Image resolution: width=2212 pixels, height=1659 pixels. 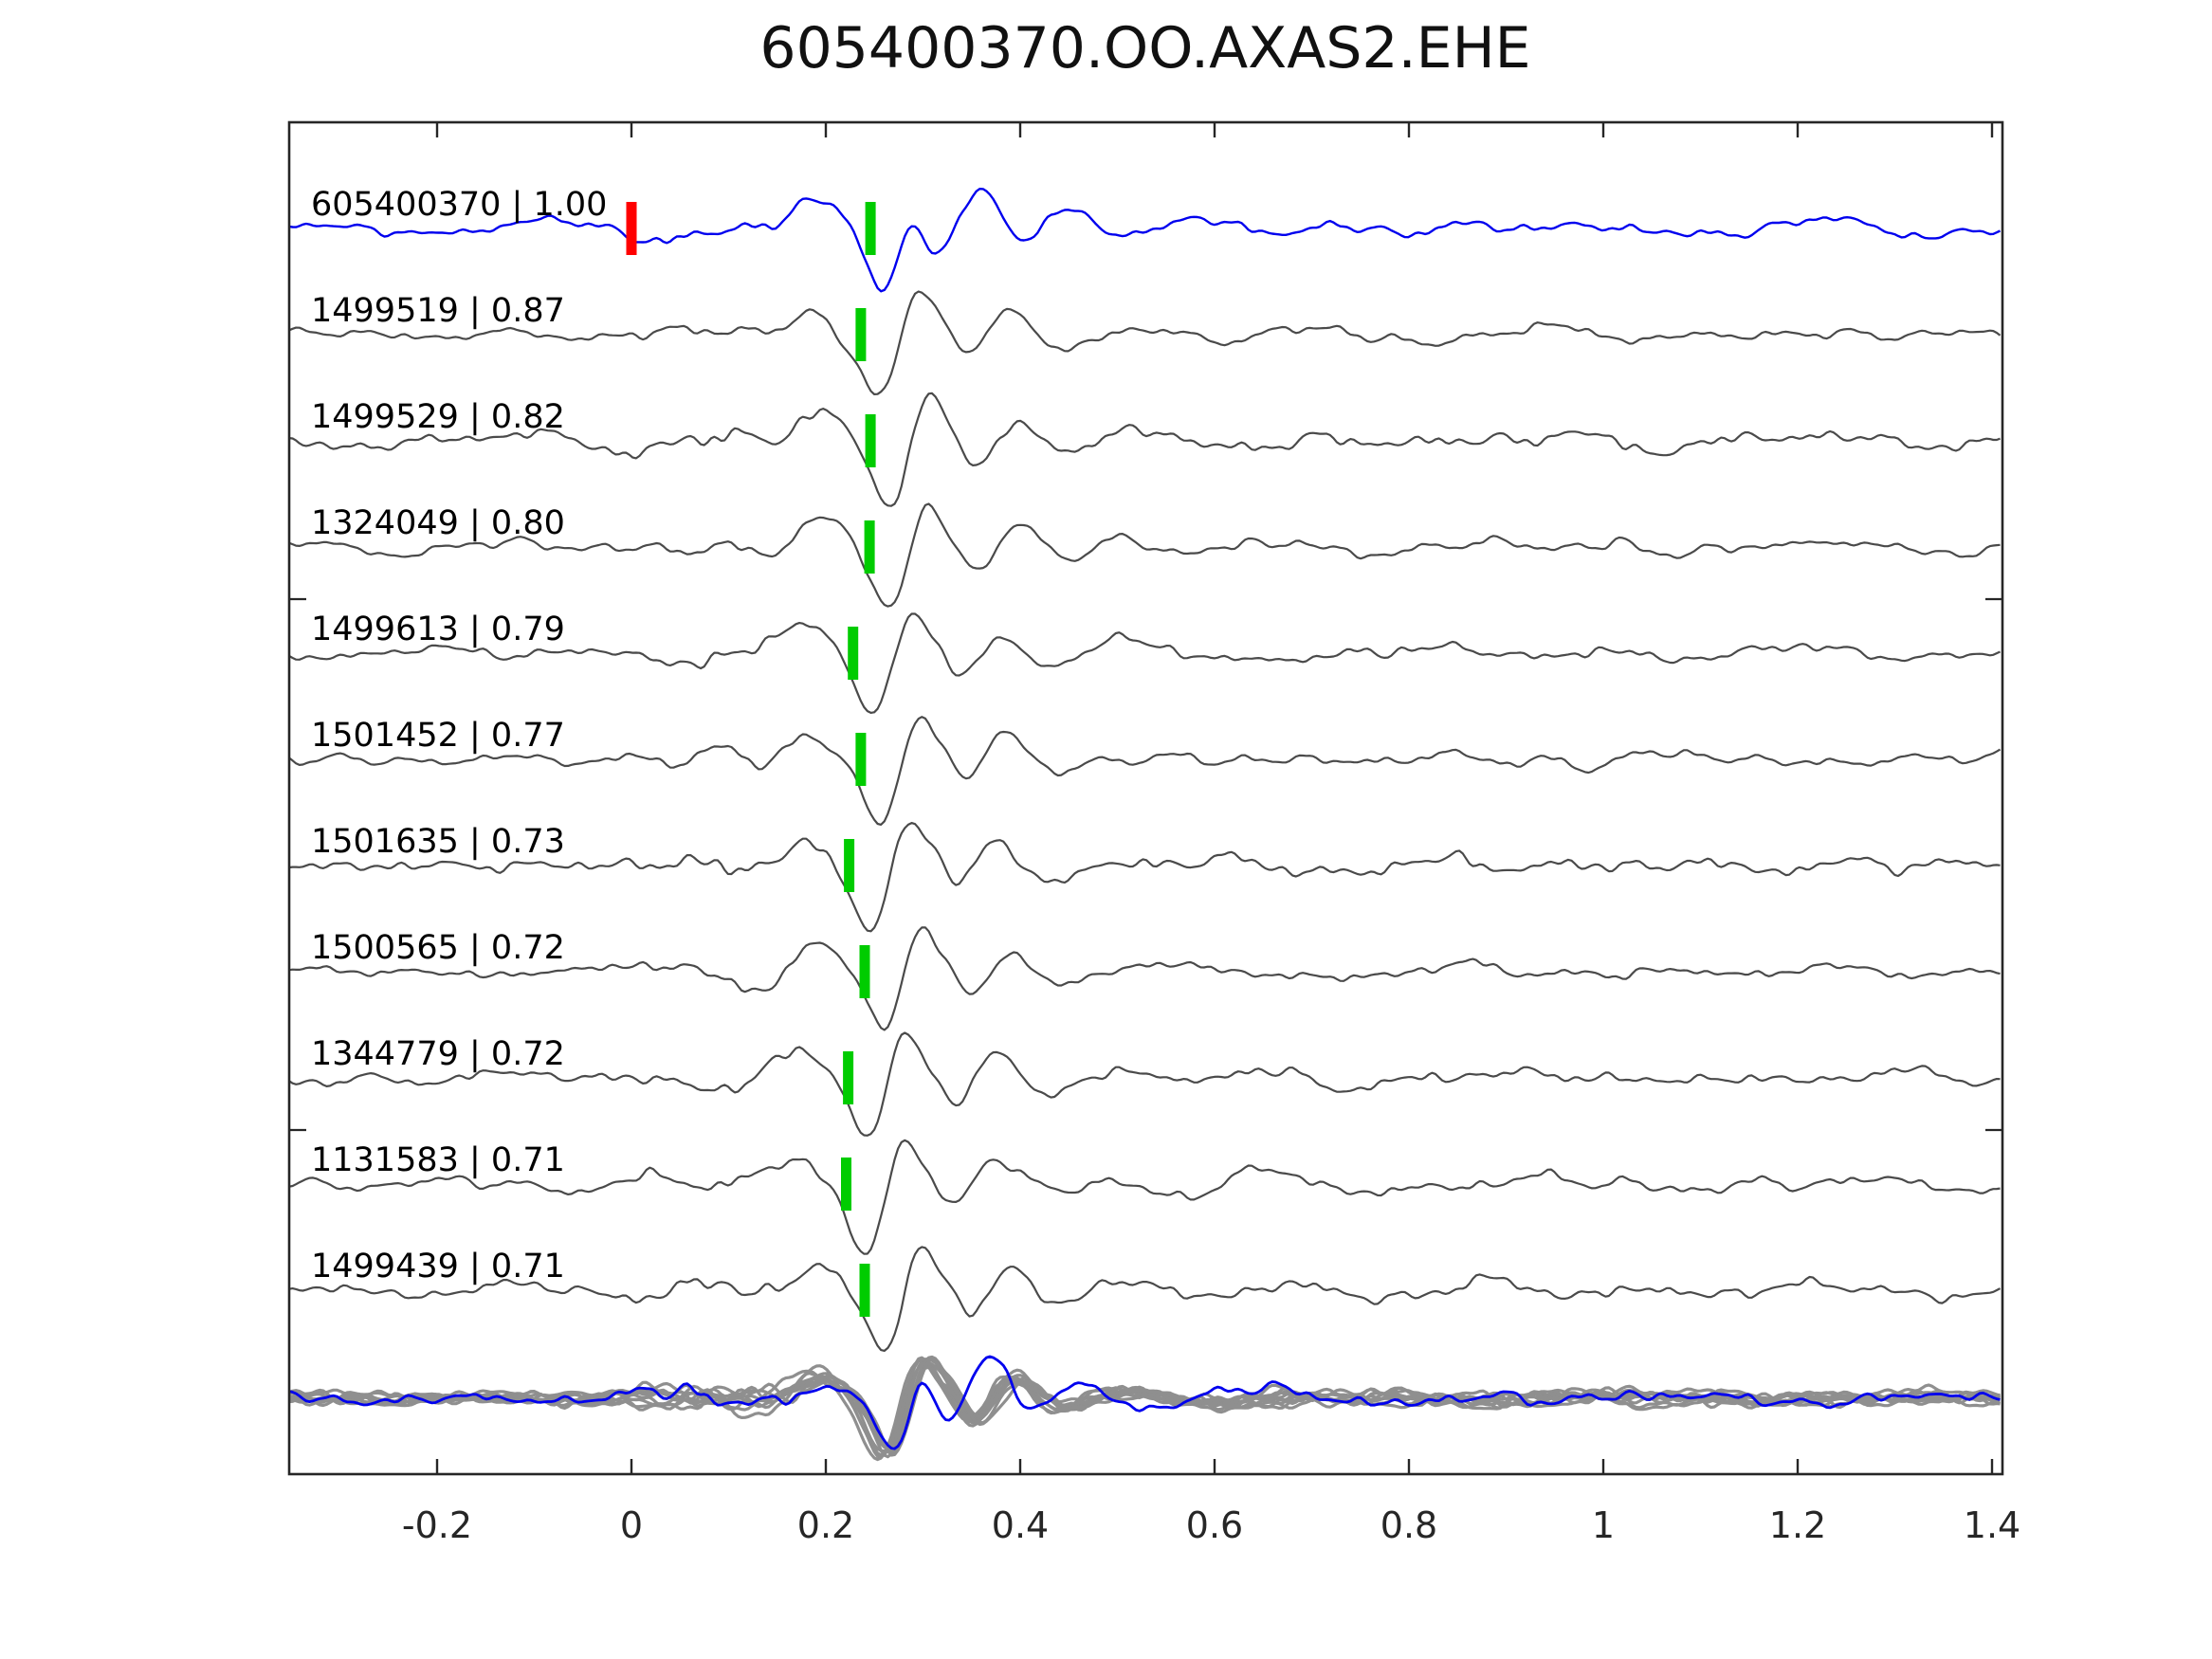 What do you see at coordinates (438, 1160) in the screenshot?
I see `trace-label: 1131583 | 0.71` at bounding box center [438, 1160].